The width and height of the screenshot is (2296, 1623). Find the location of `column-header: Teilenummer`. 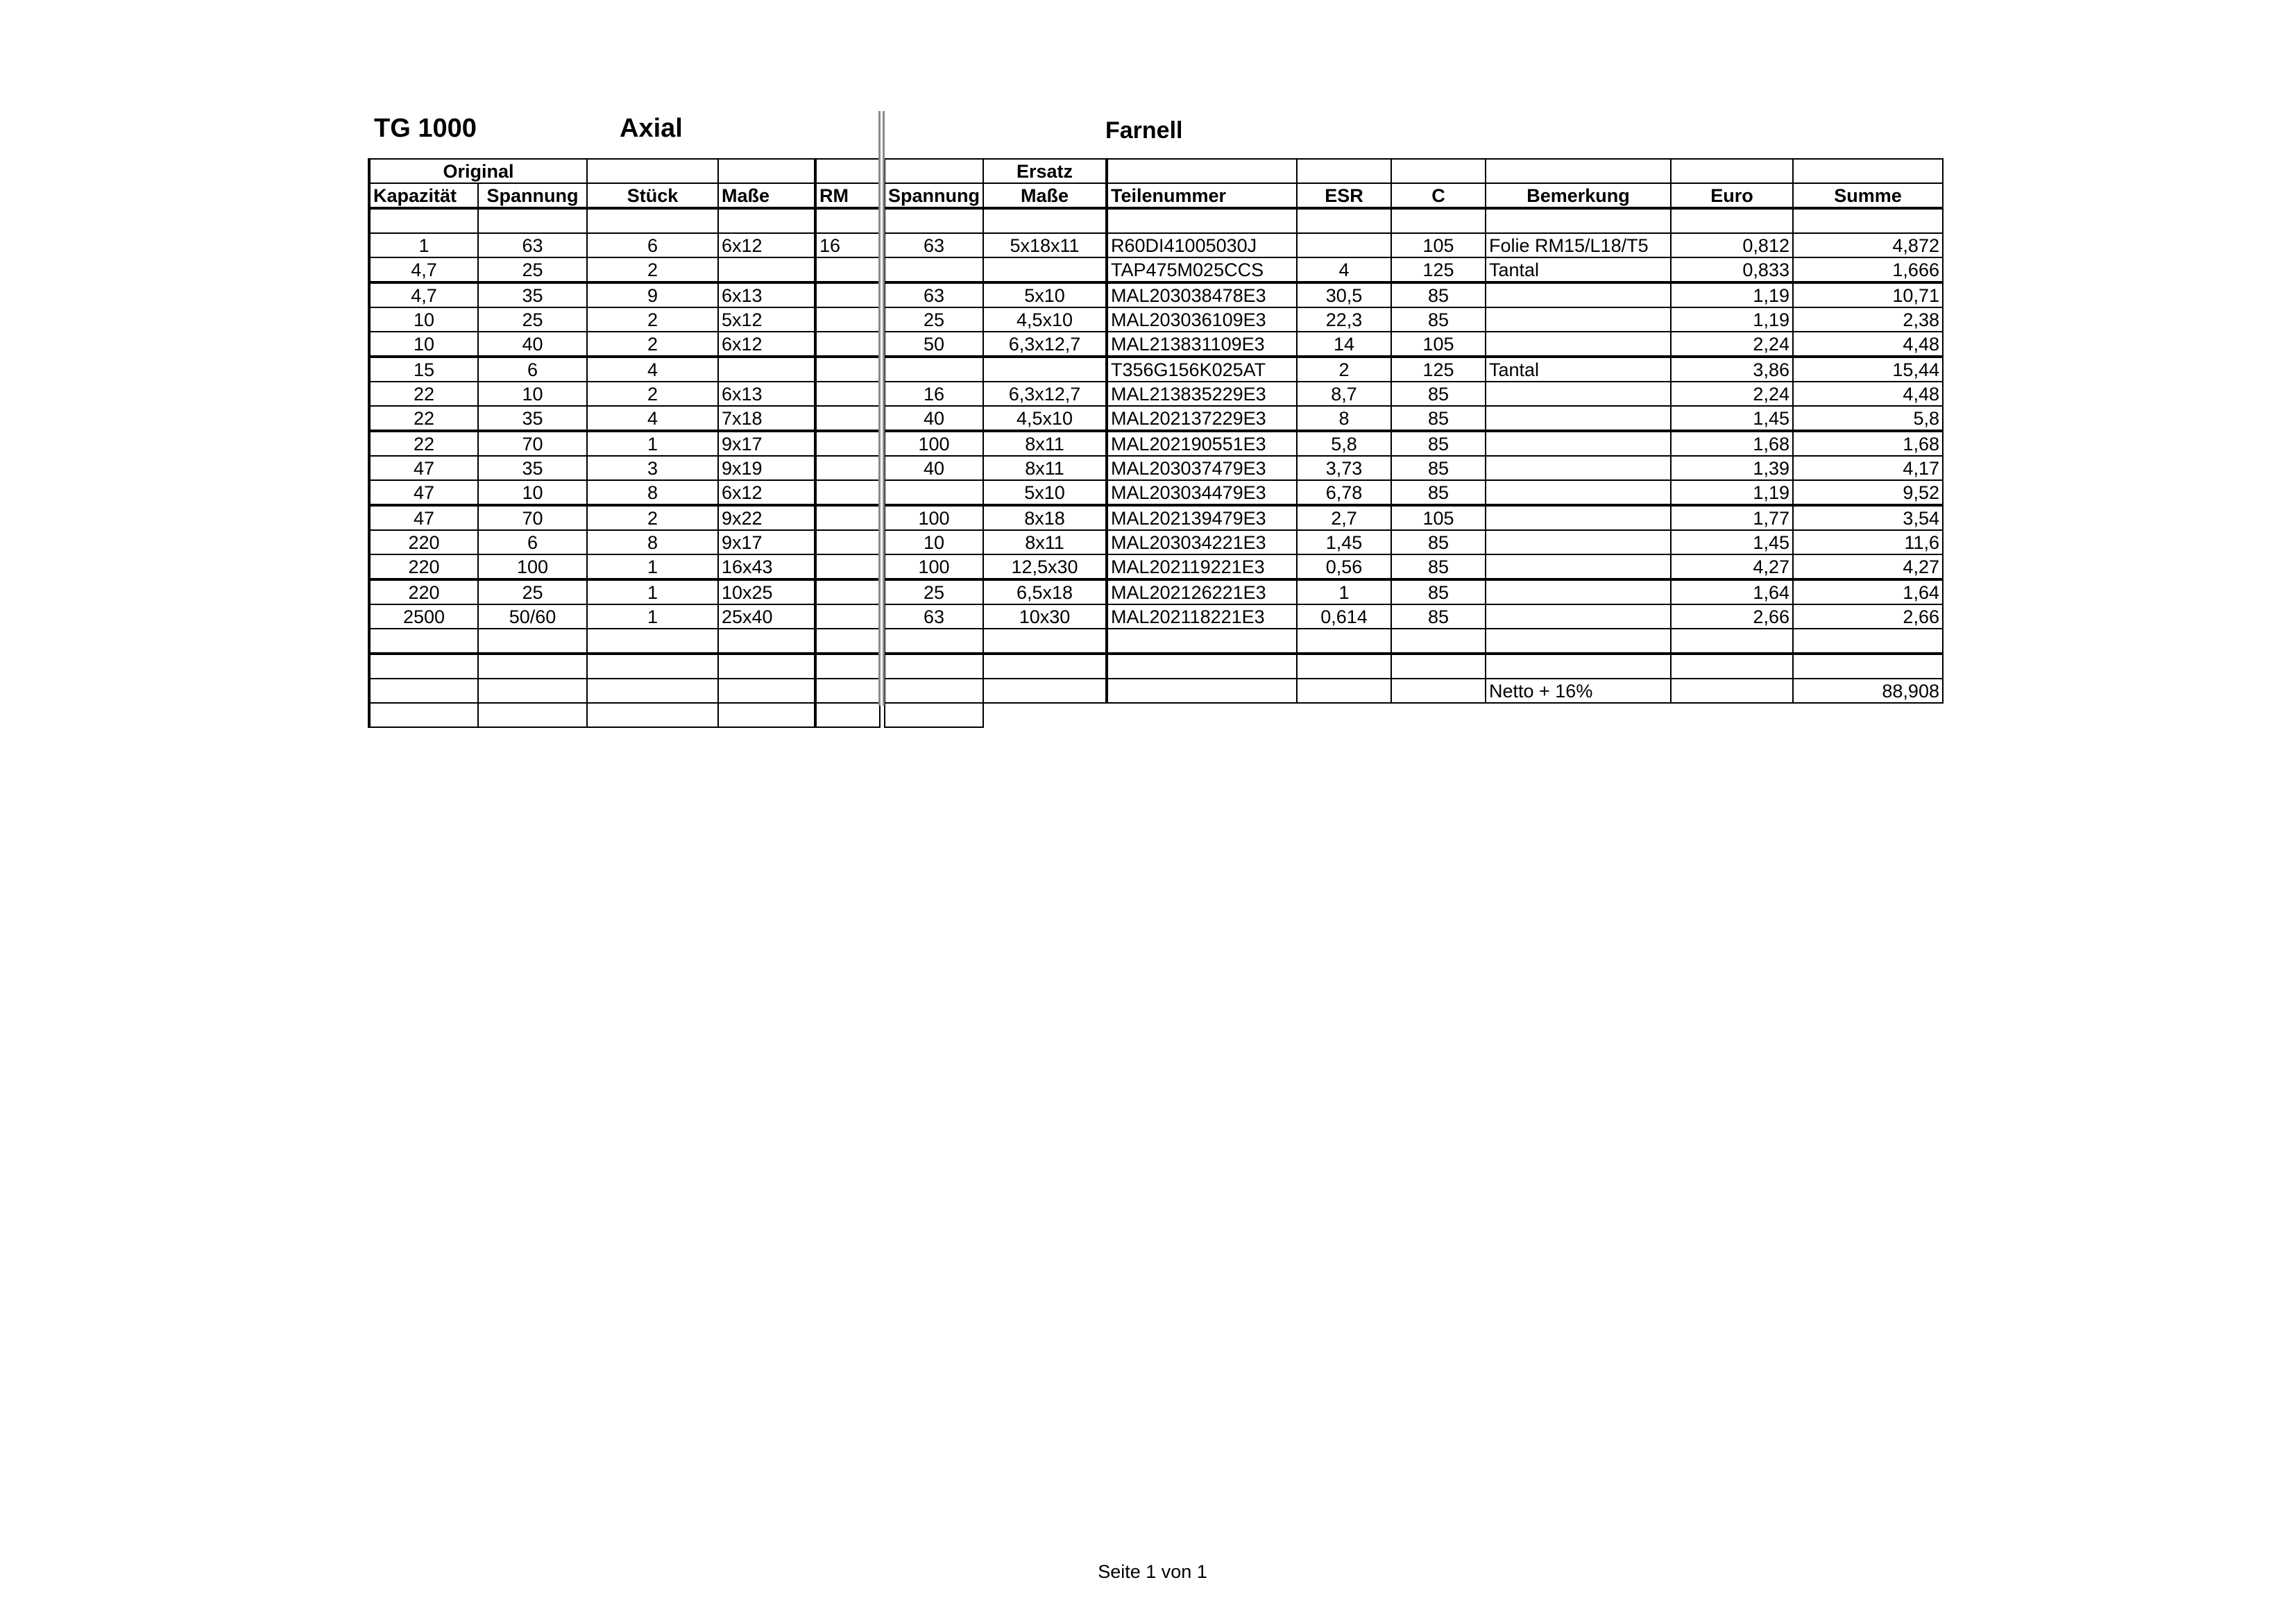

column-header: Teilenummer is located at coordinates (1201, 196).